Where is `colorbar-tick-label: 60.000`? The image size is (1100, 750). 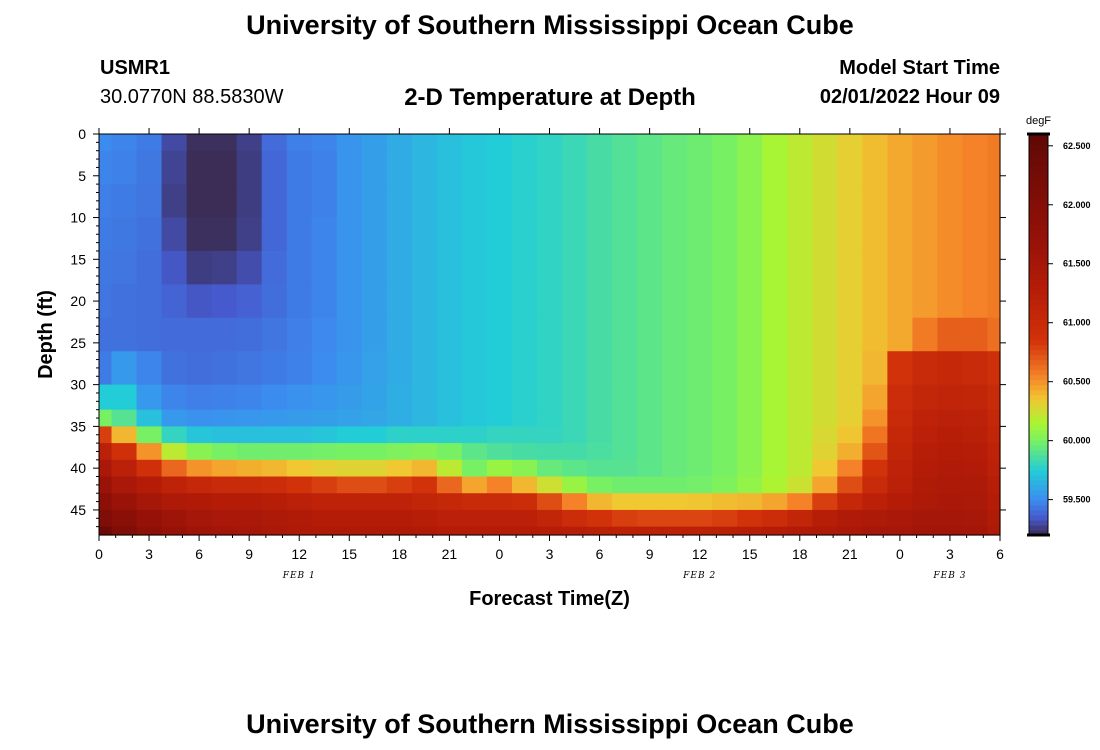
colorbar-tick-label: 60.000 is located at coordinates (1077, 441).